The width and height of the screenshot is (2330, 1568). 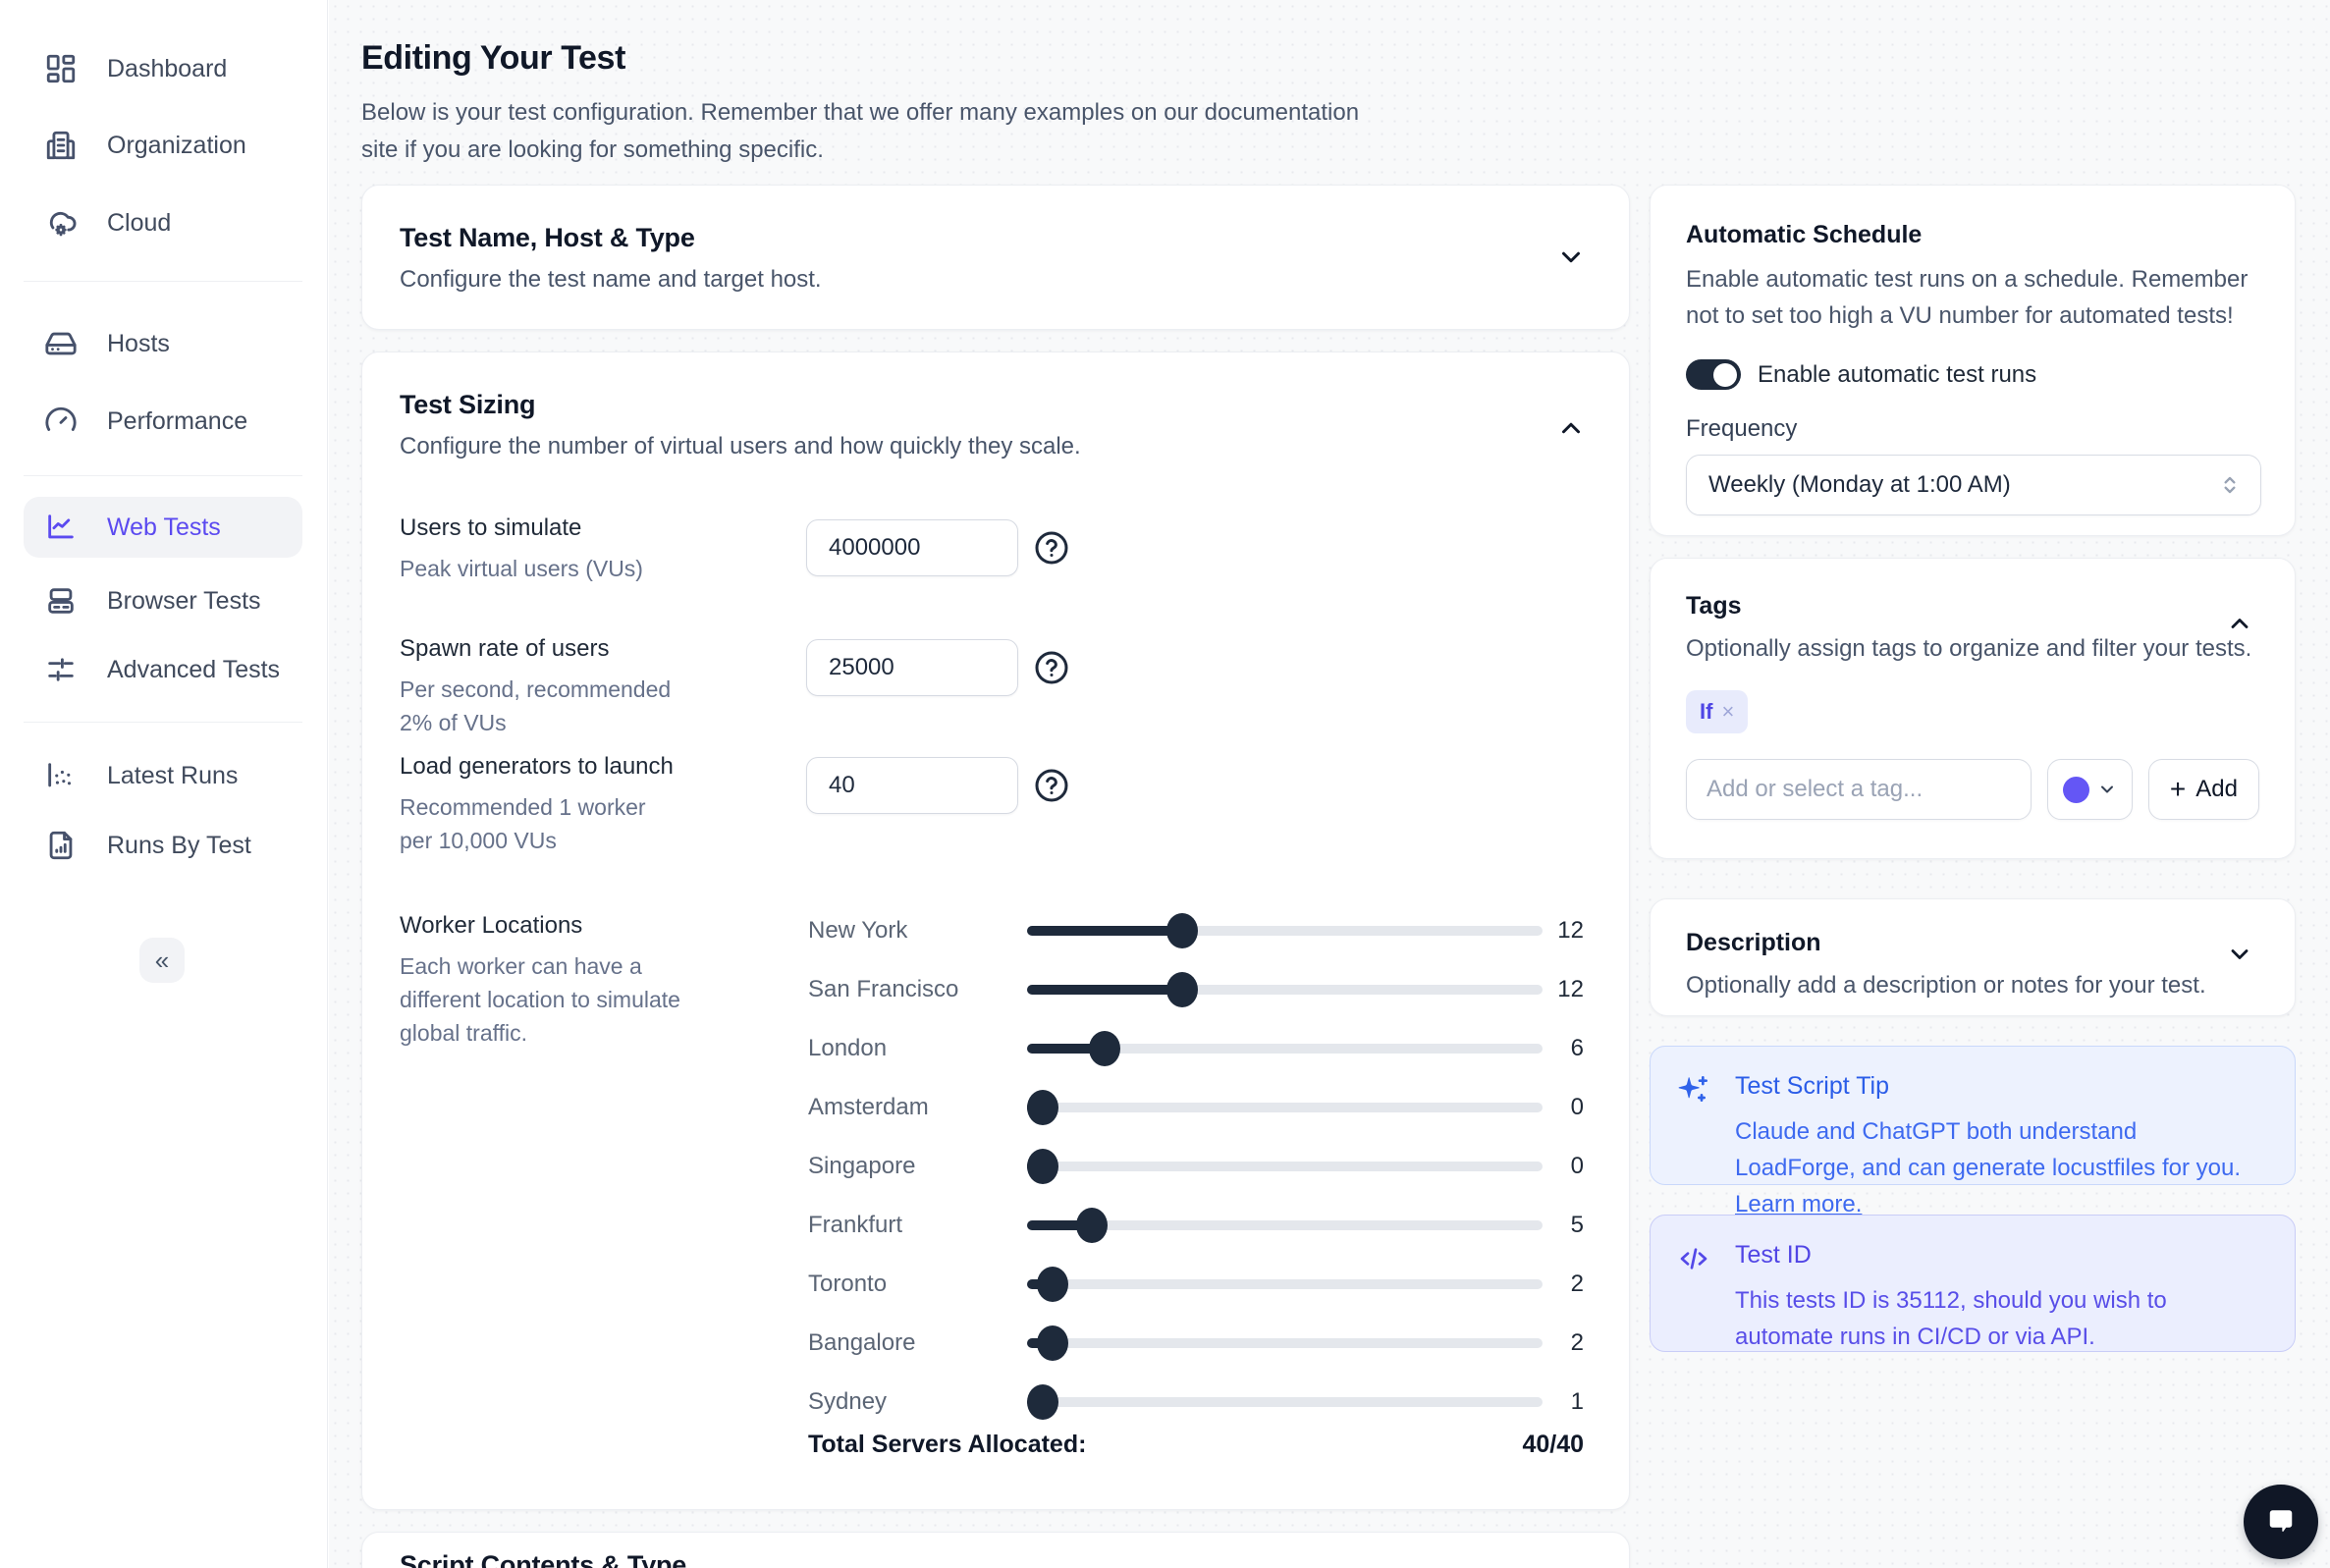 I want to click on sidebar-item-web-tests: Web Tests, so click(x=163, y=527).